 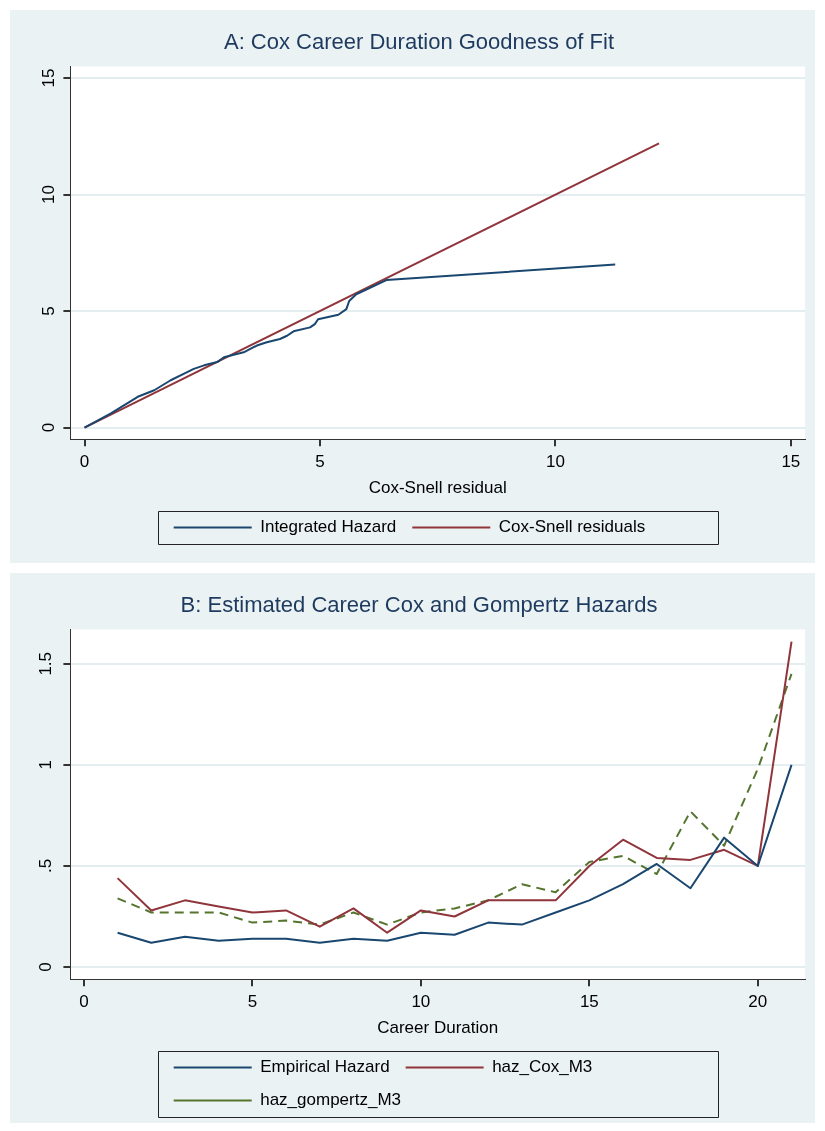 What do you see at coordinates (331, 1100) in the screenshot?
I see `legend-label: haz_gompertz_M3` at bounding box center [331, 1100].